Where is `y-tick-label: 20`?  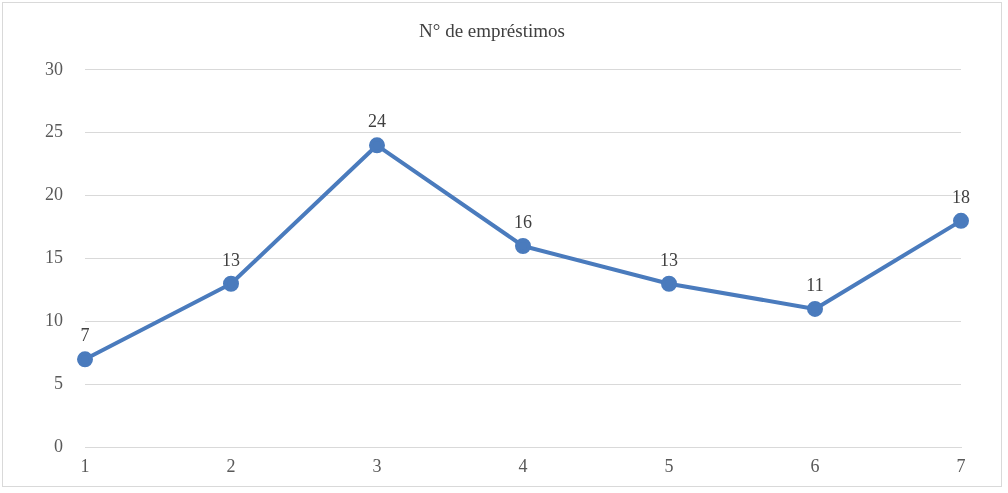
y-tick-label: 20 is located at coordinates (54, 194).